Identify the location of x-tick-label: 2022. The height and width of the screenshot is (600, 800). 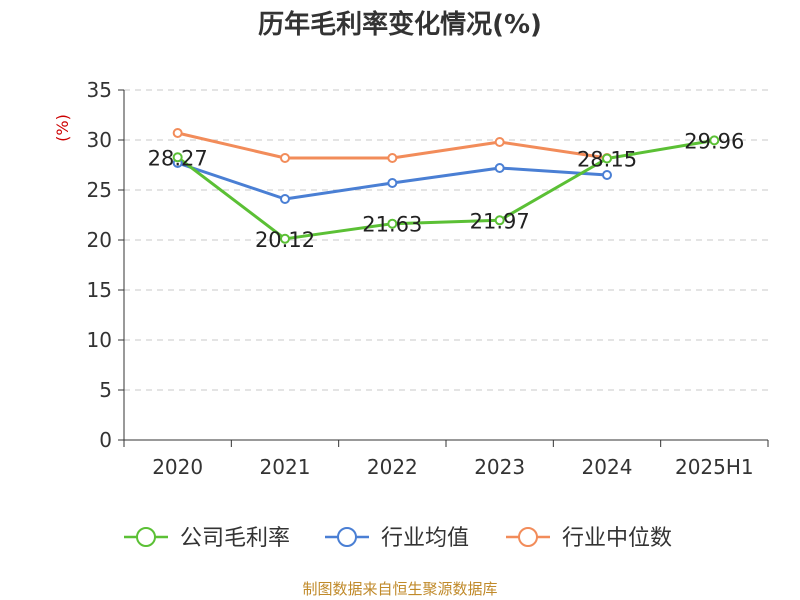
(392, 467).